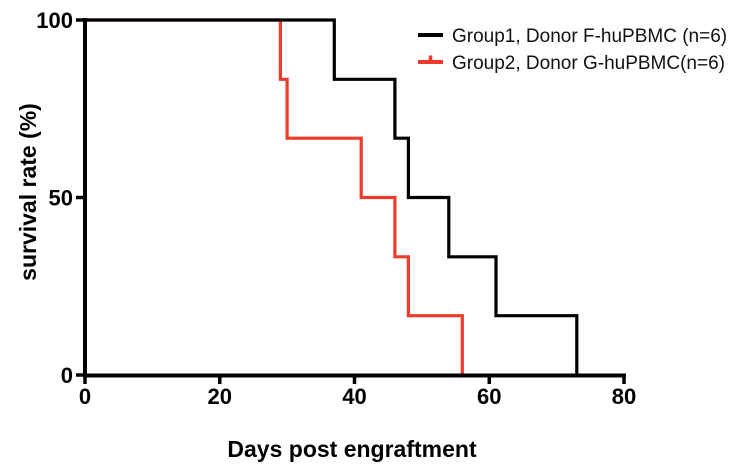 Image resolution: width=736 pixels, height=465 pixels. Describe the element at coordinates (54, 20) in the screenshot. I see `y-tick-label: 100` at that location.